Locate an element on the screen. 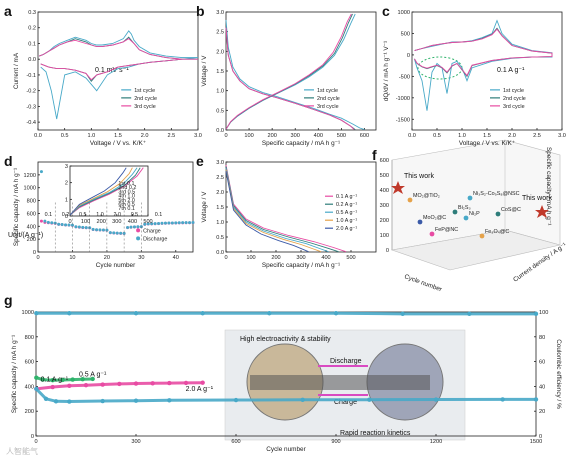 This screenshot has height=459, width=567. legend-label-c: 3rd cycle is located at coordinates (514, 107).